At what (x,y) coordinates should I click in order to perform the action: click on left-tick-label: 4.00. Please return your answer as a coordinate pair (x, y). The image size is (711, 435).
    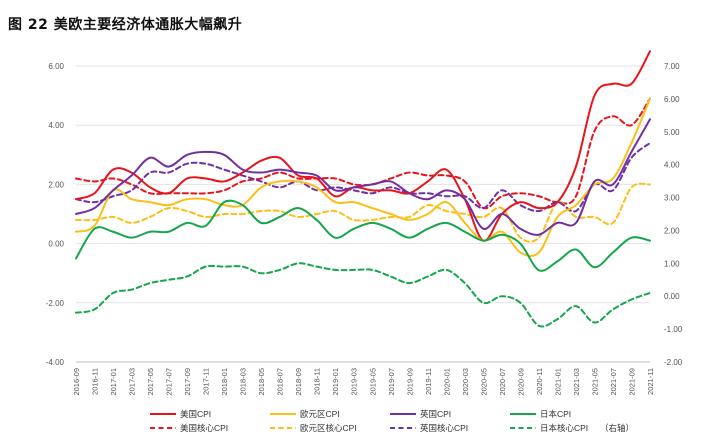
    Looking at the image, I should click on (56, 125).